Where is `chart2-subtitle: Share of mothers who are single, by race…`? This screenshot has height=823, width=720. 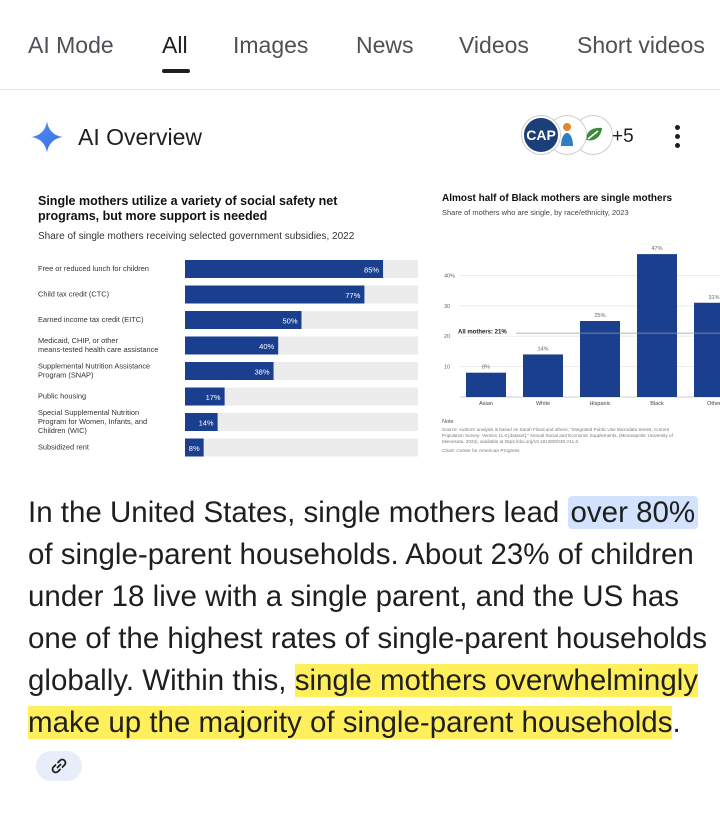
chart2-subtitle: Share of mothers who are single, by race… is located at coordinates (535, 212).